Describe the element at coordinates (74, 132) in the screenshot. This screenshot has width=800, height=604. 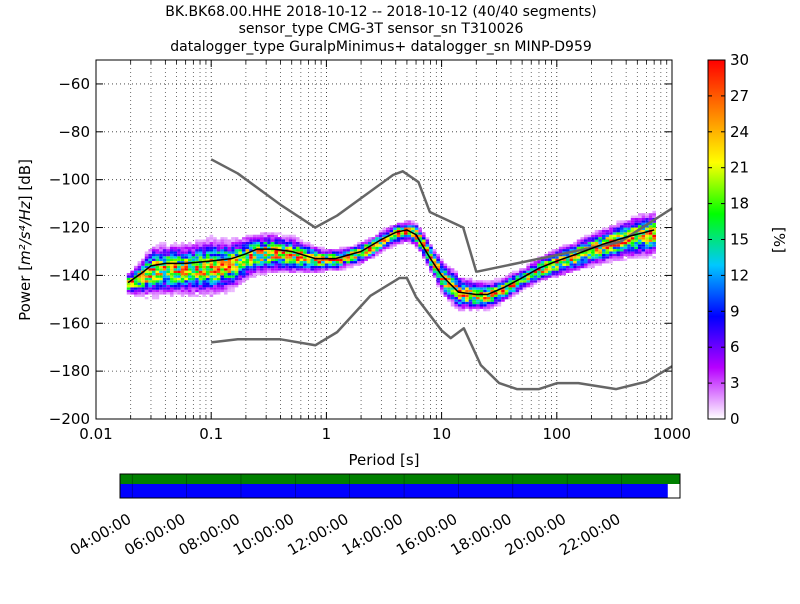
I see `y-tick-label: −80` at that location.